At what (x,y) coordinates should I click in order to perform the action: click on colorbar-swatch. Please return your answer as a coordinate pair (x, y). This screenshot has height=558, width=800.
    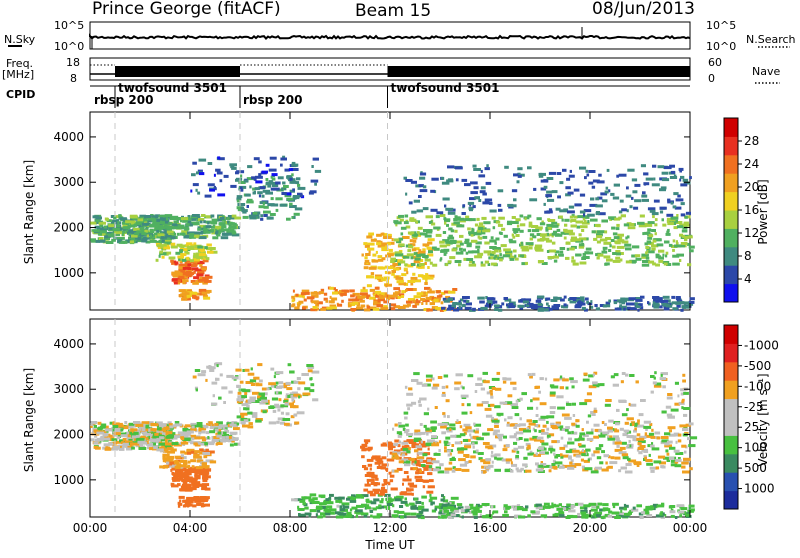
    Looking at the image, I should click on (731, 371).